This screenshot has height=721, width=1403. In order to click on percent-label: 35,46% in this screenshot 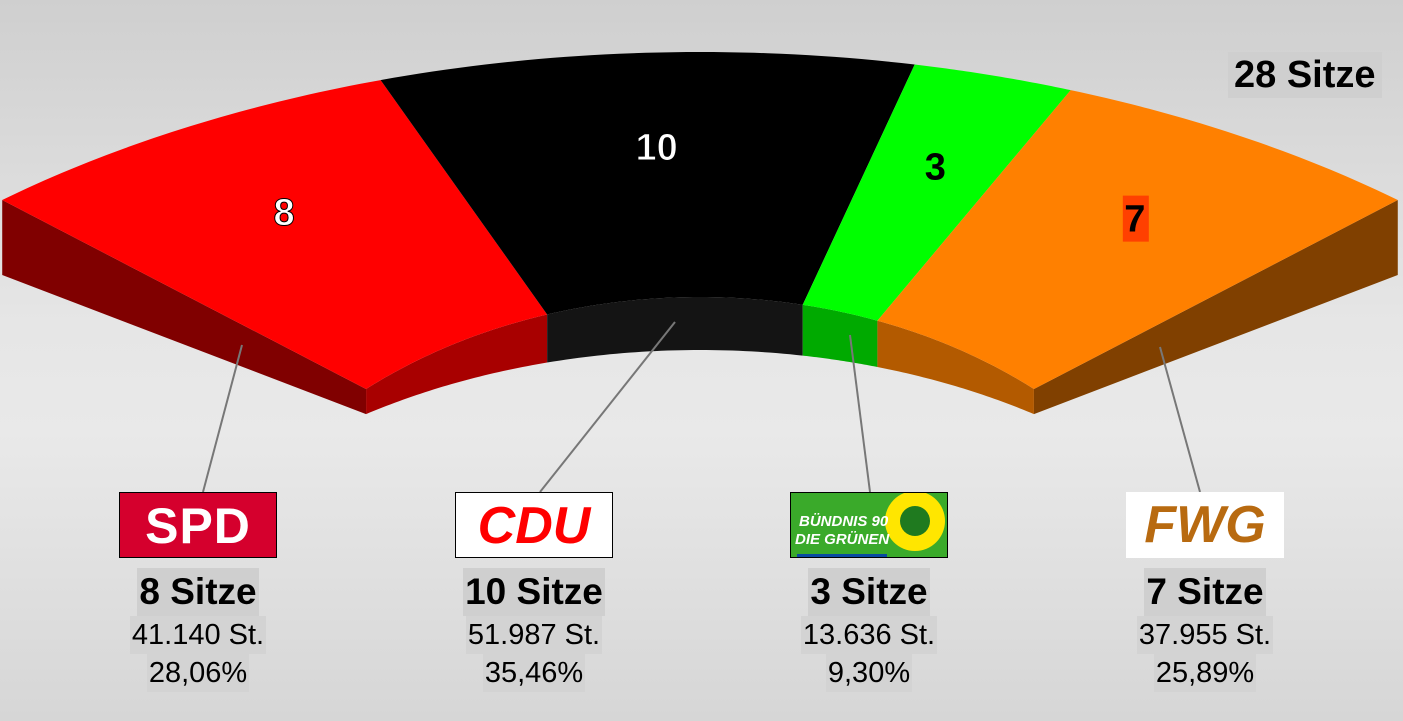, I will do `click(534, 673)`.